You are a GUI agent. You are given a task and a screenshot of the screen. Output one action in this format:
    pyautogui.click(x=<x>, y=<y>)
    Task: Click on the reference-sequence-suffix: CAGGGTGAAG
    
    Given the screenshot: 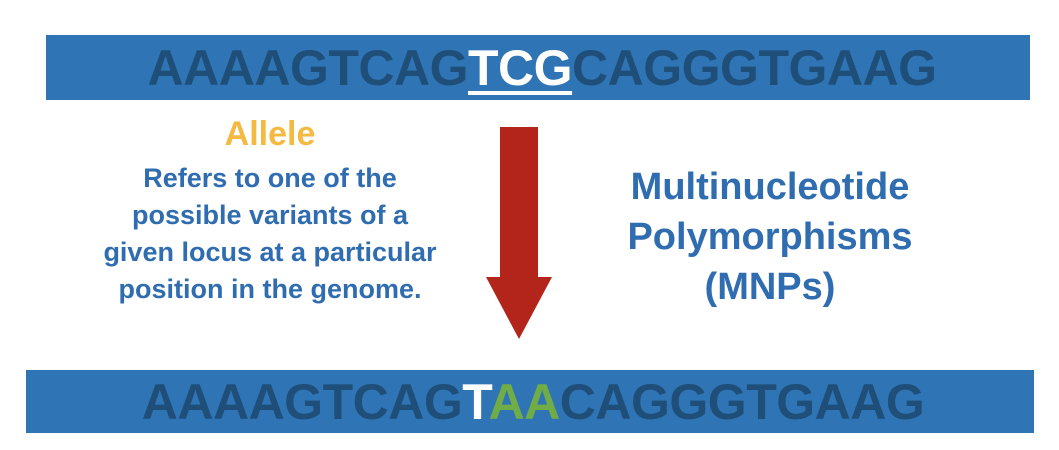 What is the action you would take?
    pyautogui.click(x=754, y=67)
    